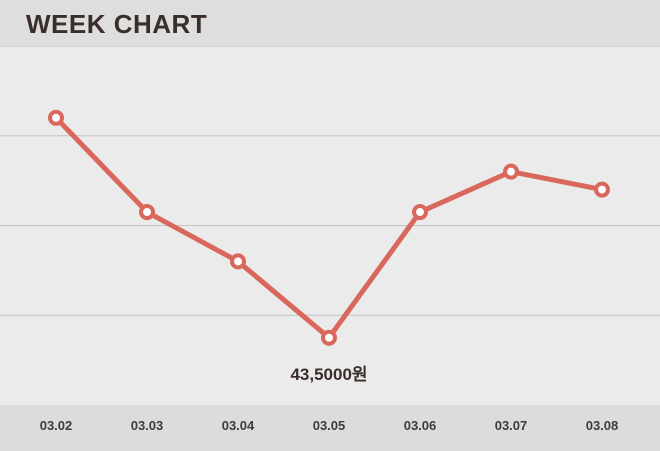 The width and height of the screenshot is (660, 451). Describe the element at coordinates (511, 172) in the screenshot. I see `data-point-03.07` at that location.